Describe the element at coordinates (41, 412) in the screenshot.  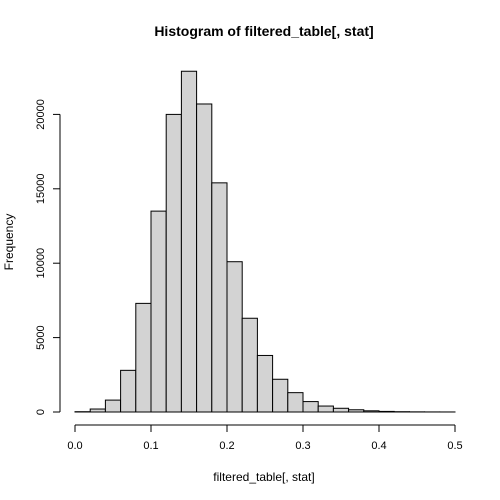
I see `y-tick-label-0: 0` at that location.